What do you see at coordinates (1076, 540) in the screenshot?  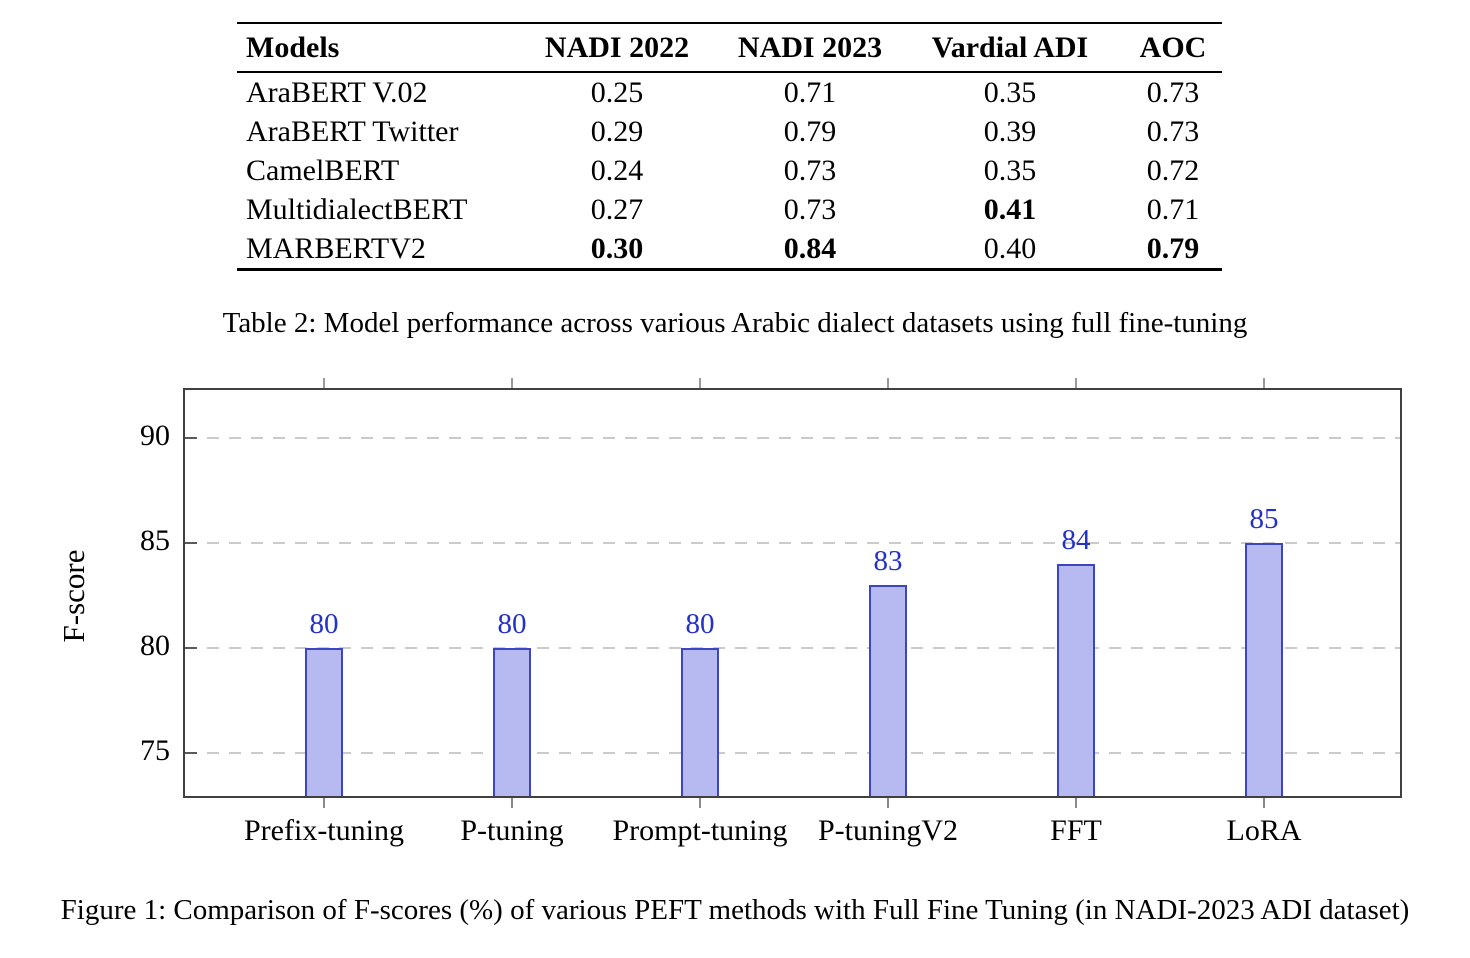 I see `bar-value-label: 84` at bounding box center [1076, 540].